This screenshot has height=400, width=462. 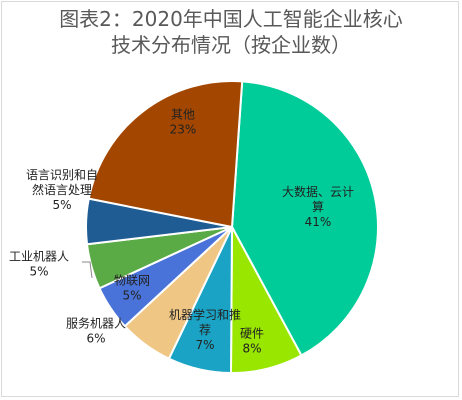 What do you see at coordinates (318, 222) in the screenshot?
I see `slice-percent-0: 41%` at bounding box center [318, 222].